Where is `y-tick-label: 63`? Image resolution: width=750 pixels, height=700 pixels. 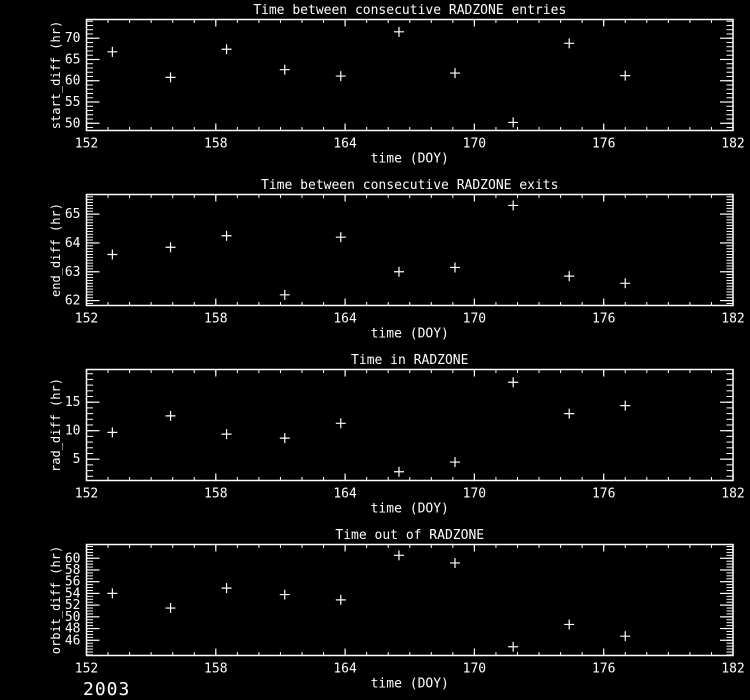 y-tick-label: 63 is located at coordinates (73, 272).